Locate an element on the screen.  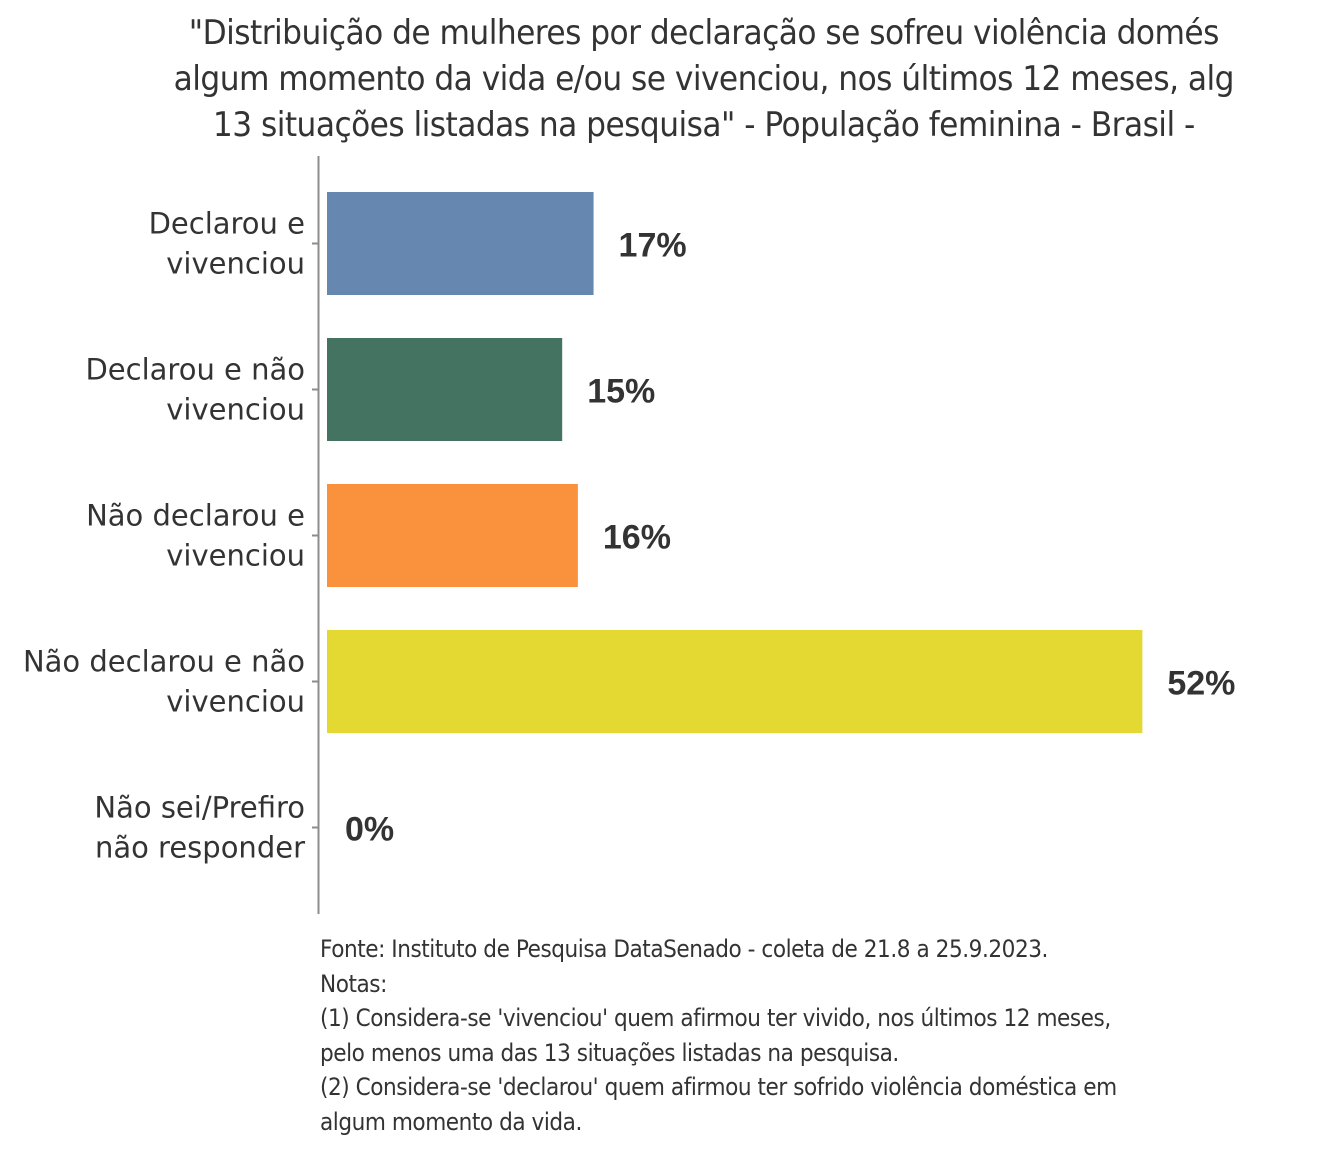
value-label: 17% is located at coordinates (653, 246).